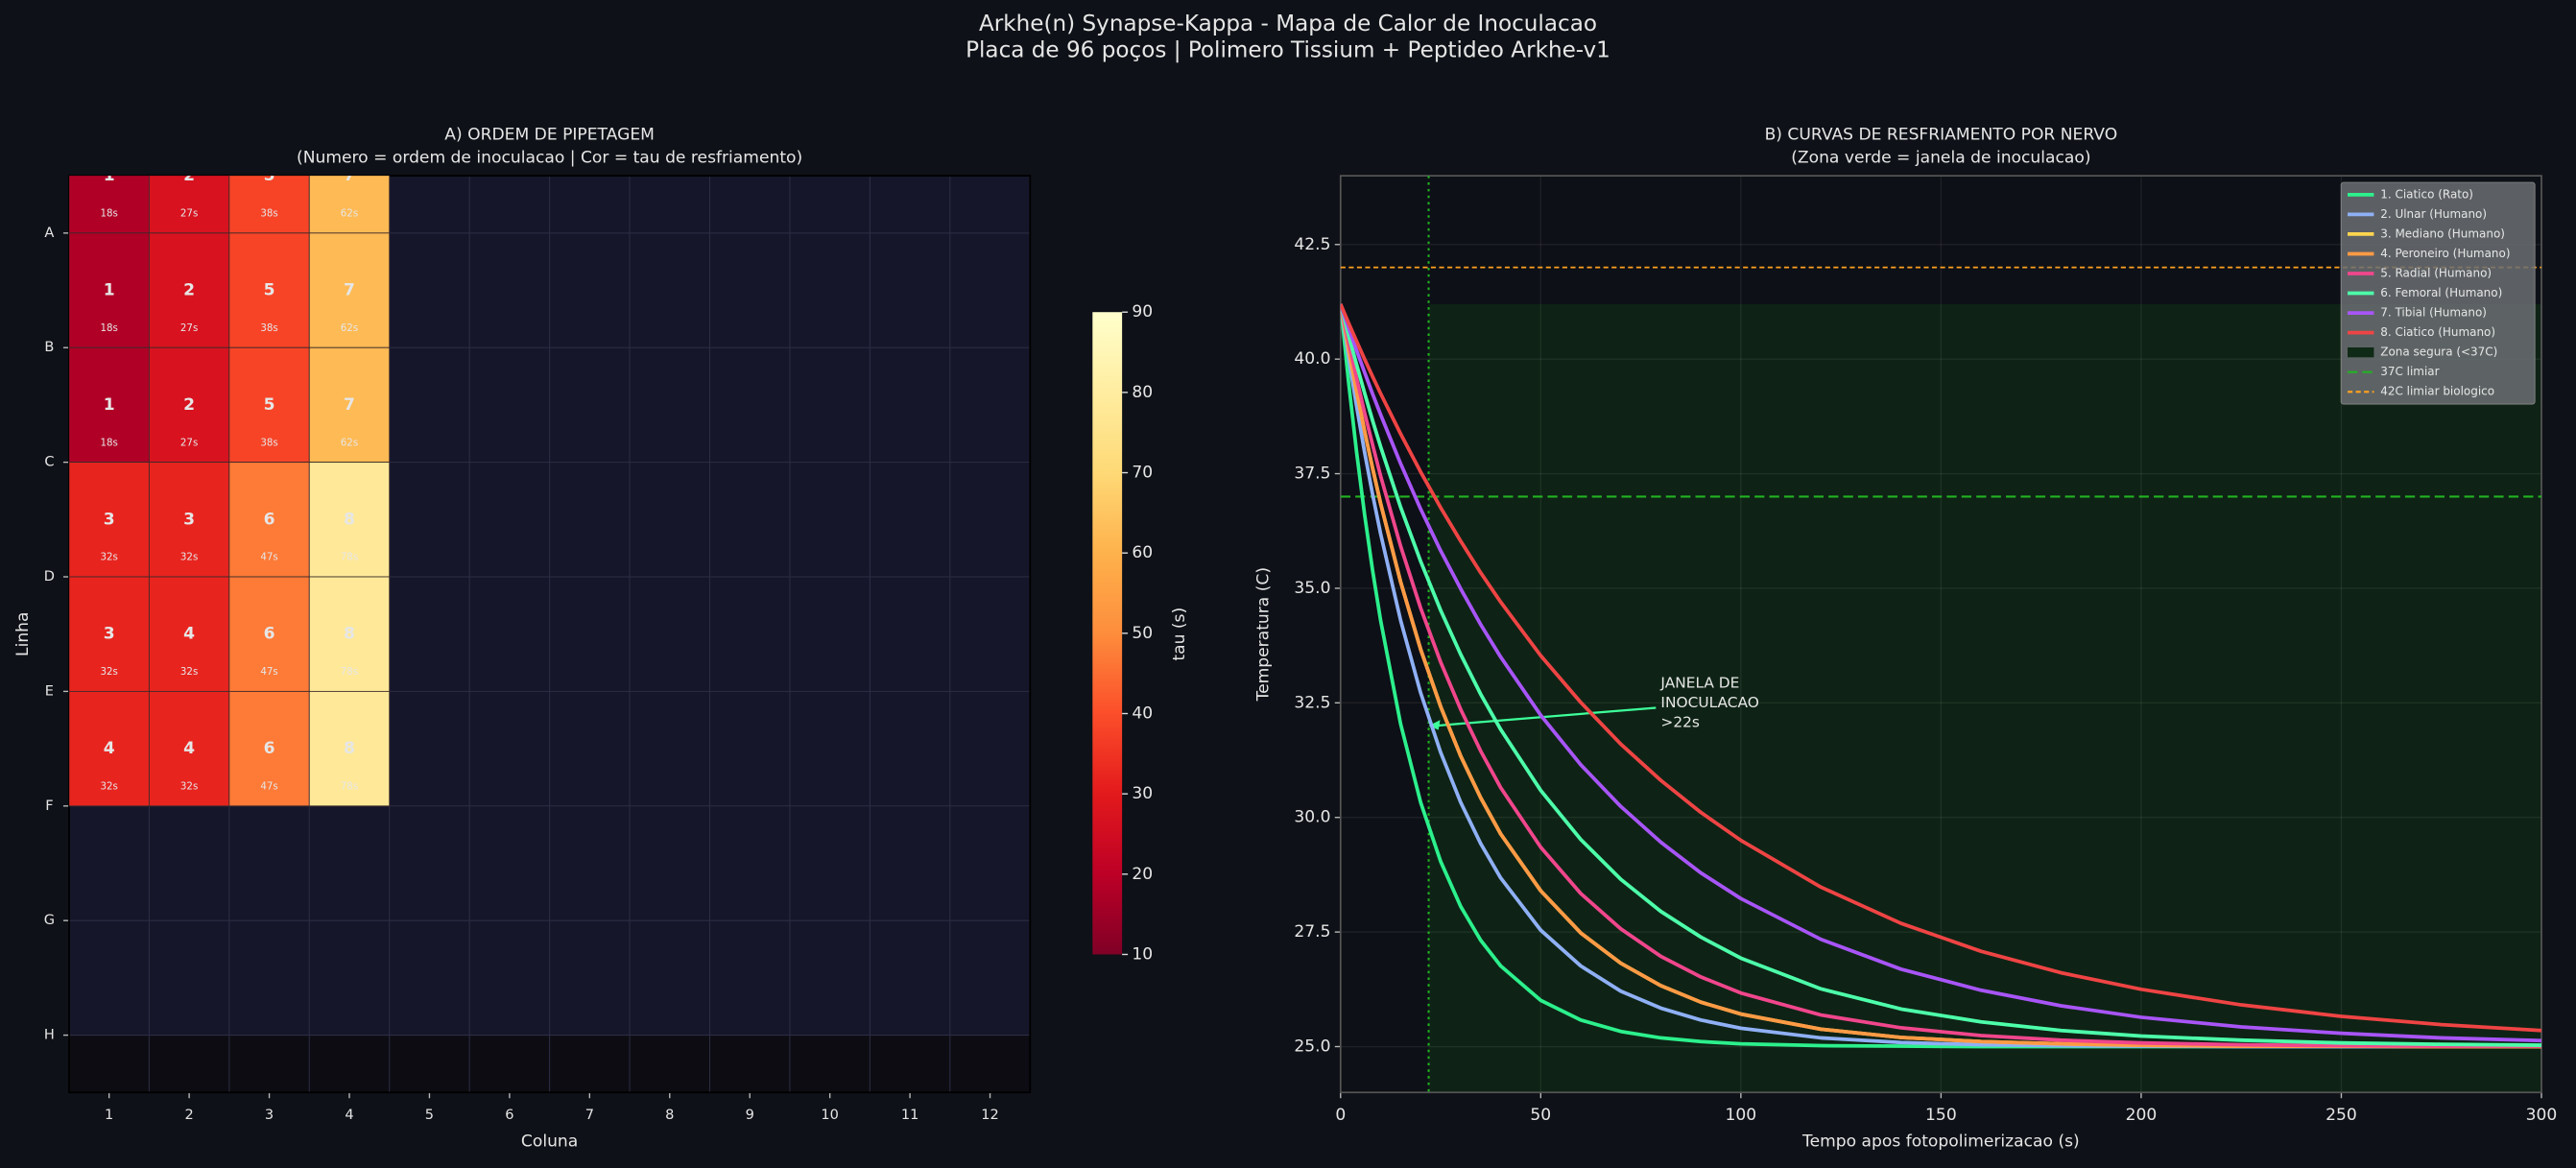 The height and width of the screenshot is (1168, 2576). Describe the element at coordinates (1179, 634) in the screenshot. I see `colorbar-label: tau (s)` at that location.